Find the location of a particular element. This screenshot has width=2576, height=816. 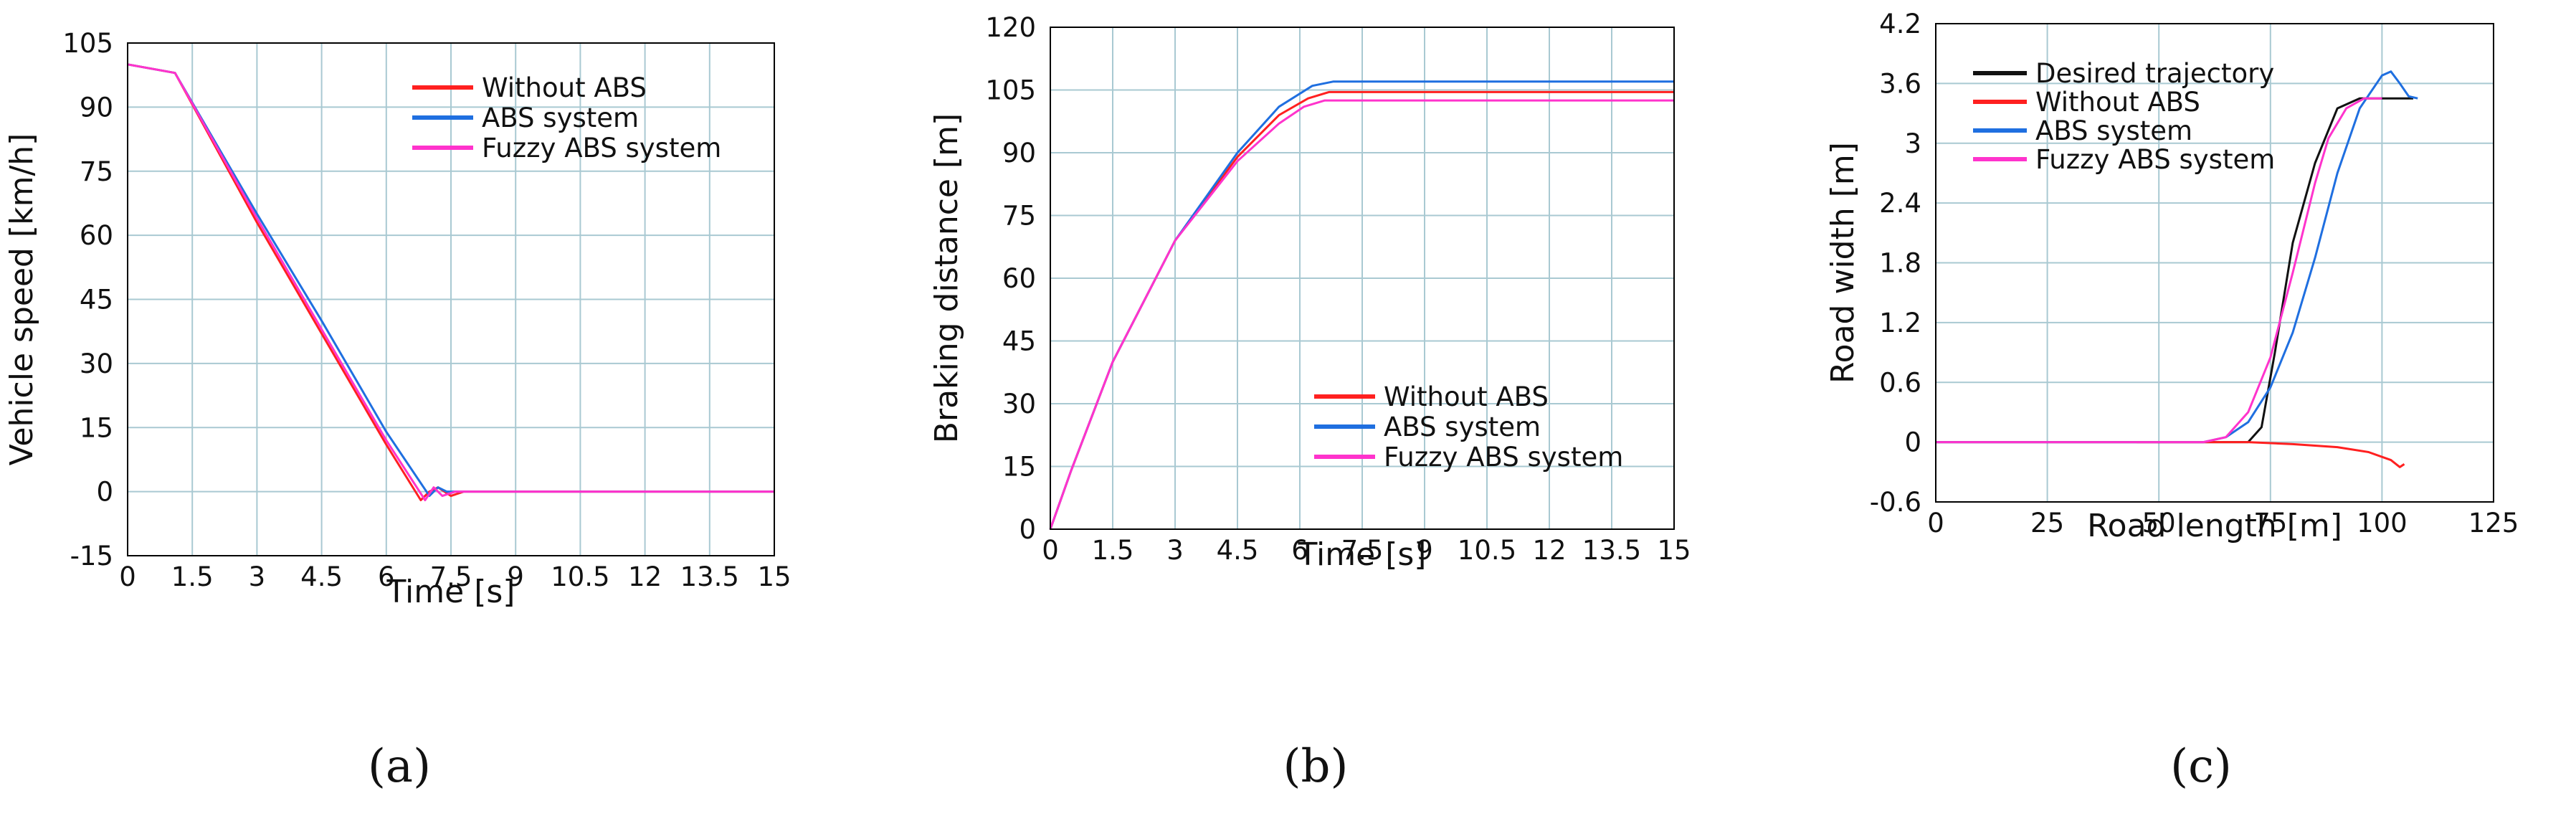

panel-label: (a) is located at coordinates (399, 766).